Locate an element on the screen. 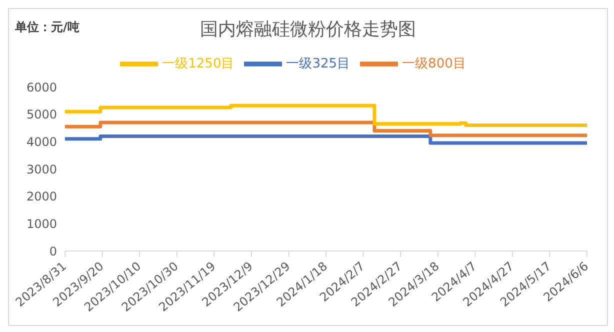 This screenshot has height=332, width=614. legend-label: 一级800目 is located at coordinates (434, 64).